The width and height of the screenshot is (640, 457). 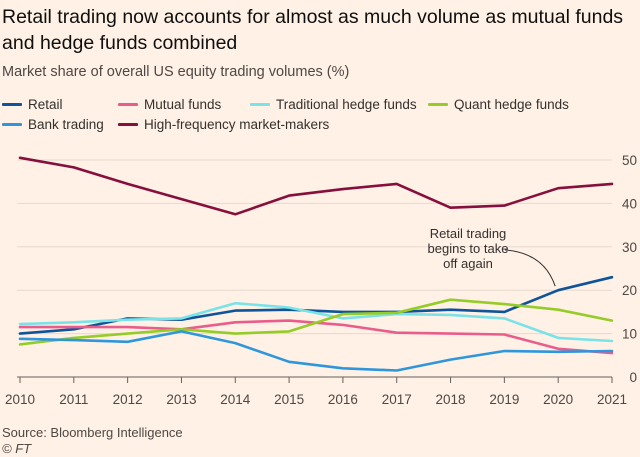 What do you see at coordinates (629, 290) in the screenshot?
I see `y-tick-label-20: 20` at bounding box center [629, 290].